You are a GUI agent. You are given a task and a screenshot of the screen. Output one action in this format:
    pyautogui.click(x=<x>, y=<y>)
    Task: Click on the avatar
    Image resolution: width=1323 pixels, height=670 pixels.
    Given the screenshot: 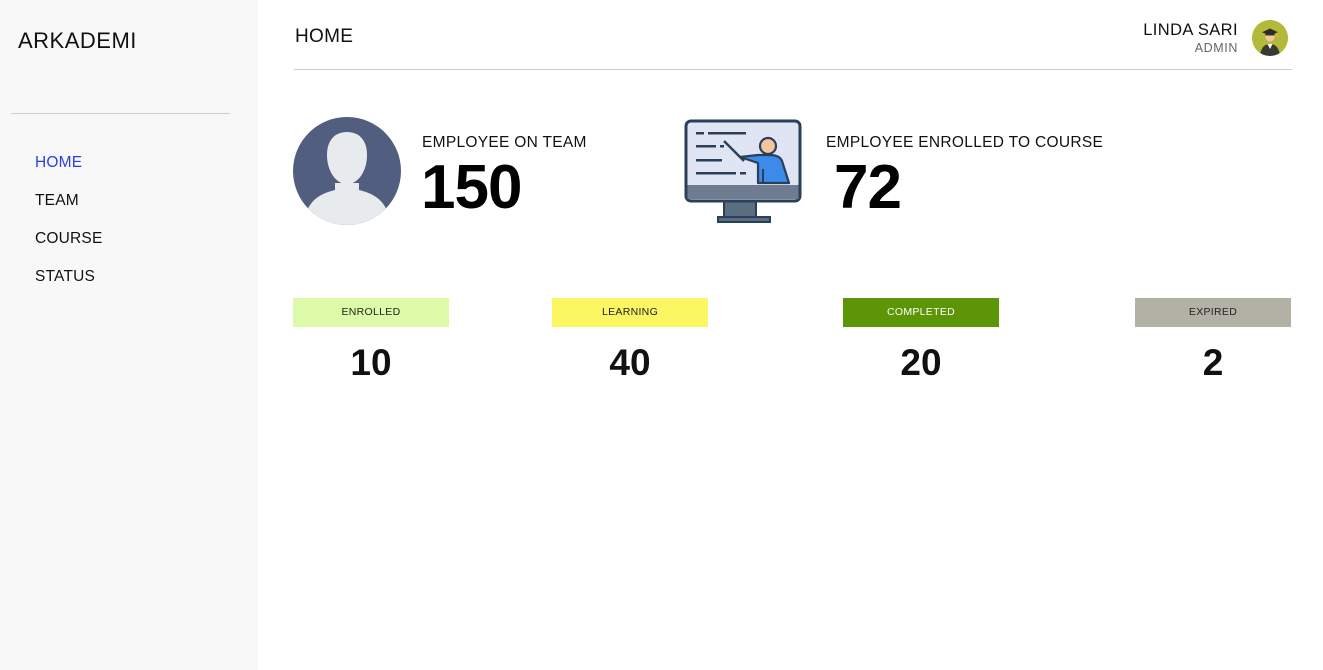 What is the action you would take?
    pyautogui.click(x=1270, y=38)
    